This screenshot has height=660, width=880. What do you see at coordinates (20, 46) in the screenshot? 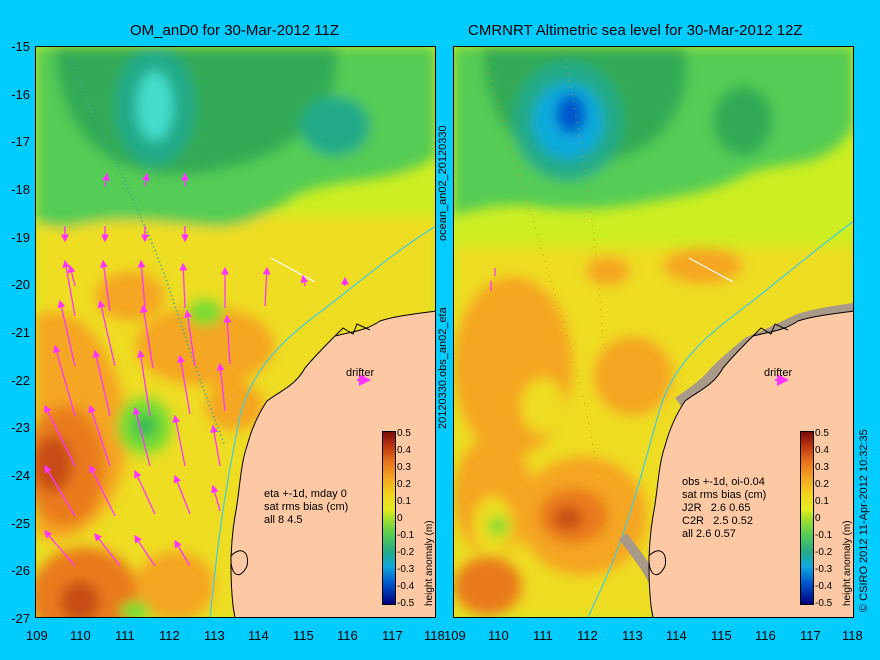
I see `y-tick-label: -15` at bounding box center [20, 46].